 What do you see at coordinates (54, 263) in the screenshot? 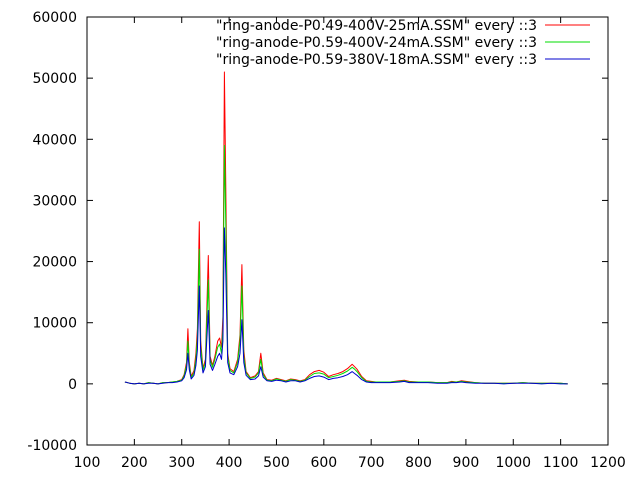
I see `y-tick-label: 20000` at bounding box center [54, 263].